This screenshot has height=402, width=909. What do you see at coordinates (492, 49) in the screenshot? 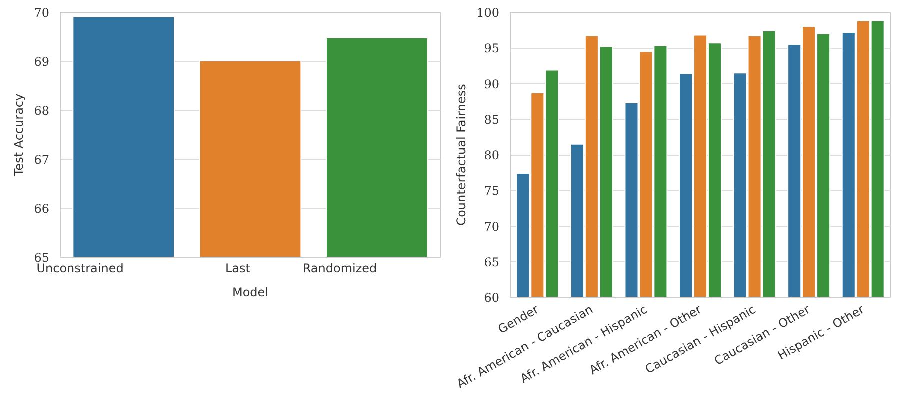
I see `y-tick-label: 95` at bounding box center [492, 49].